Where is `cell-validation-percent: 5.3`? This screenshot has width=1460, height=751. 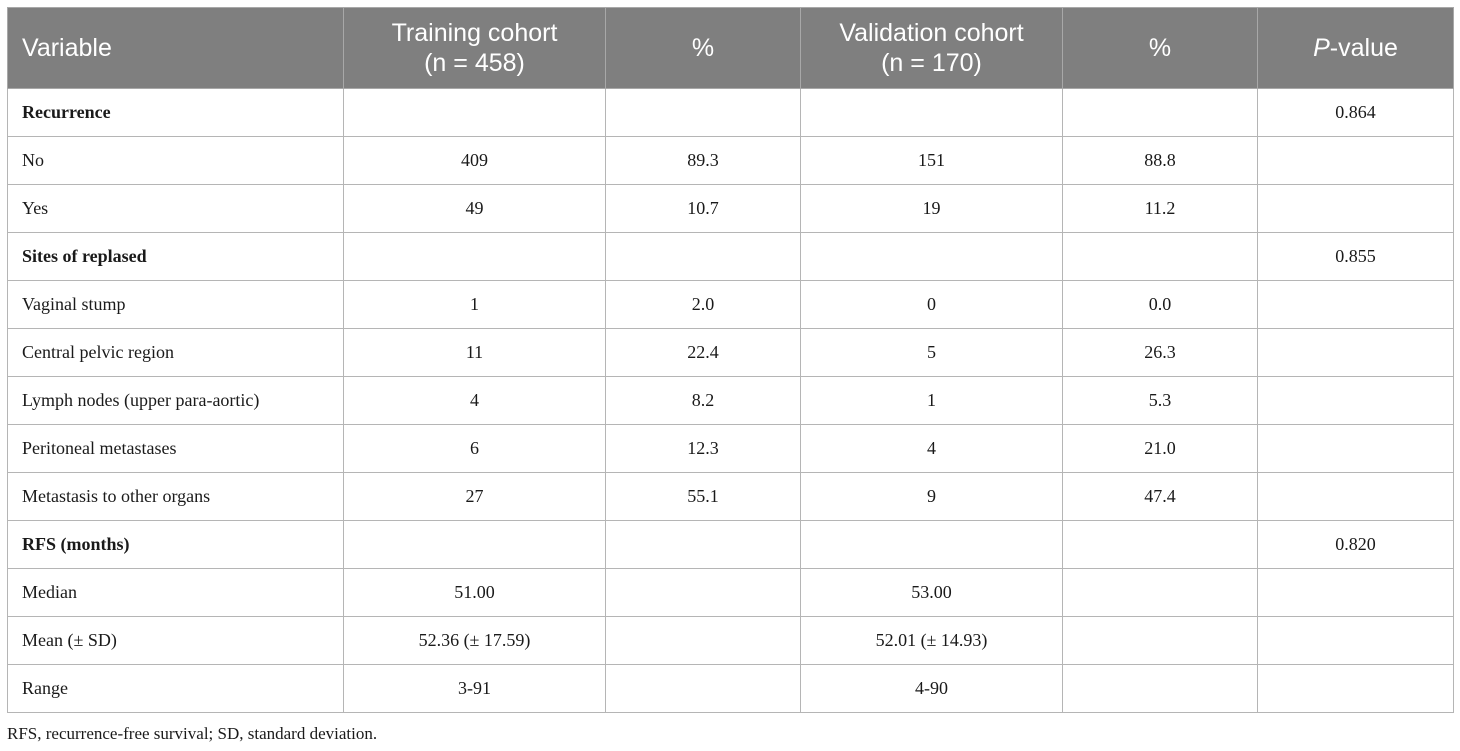
cell-validation-percent: 5.3 is located at coordinates (1160, 400).